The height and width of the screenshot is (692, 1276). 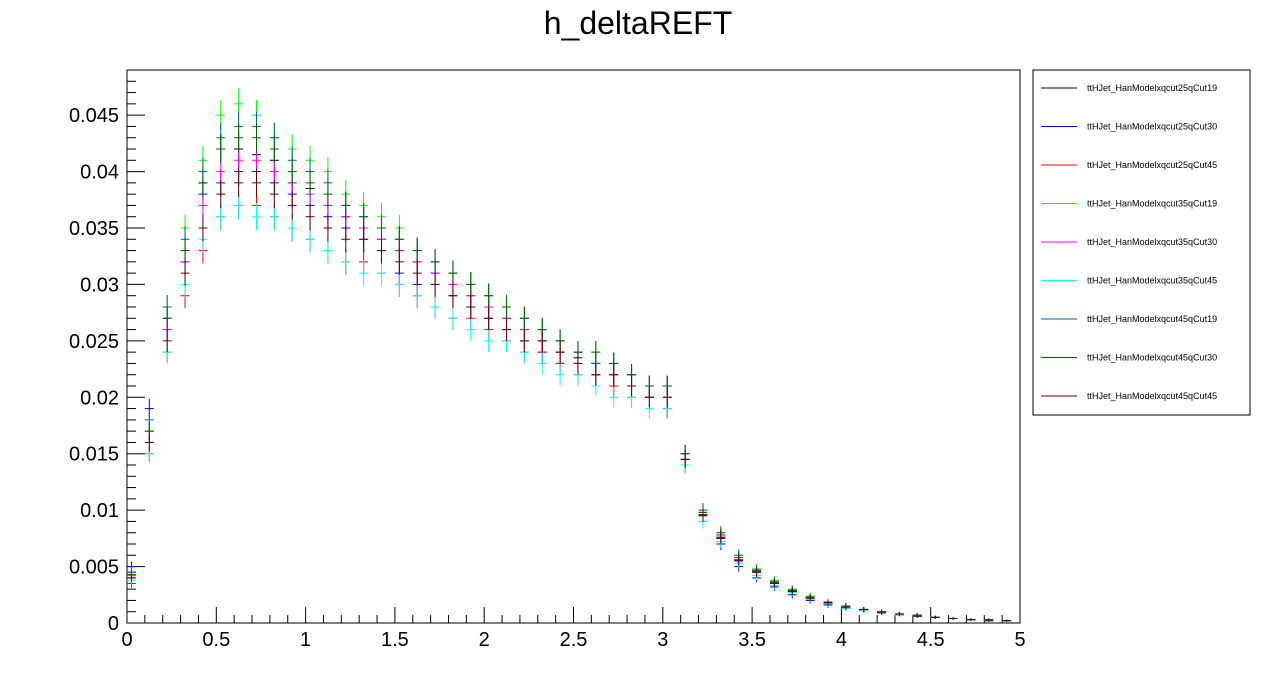 I want to click on legend-entry: ttHJet_HanModelxqcut25qCut19, so click(x=1129, y=88).